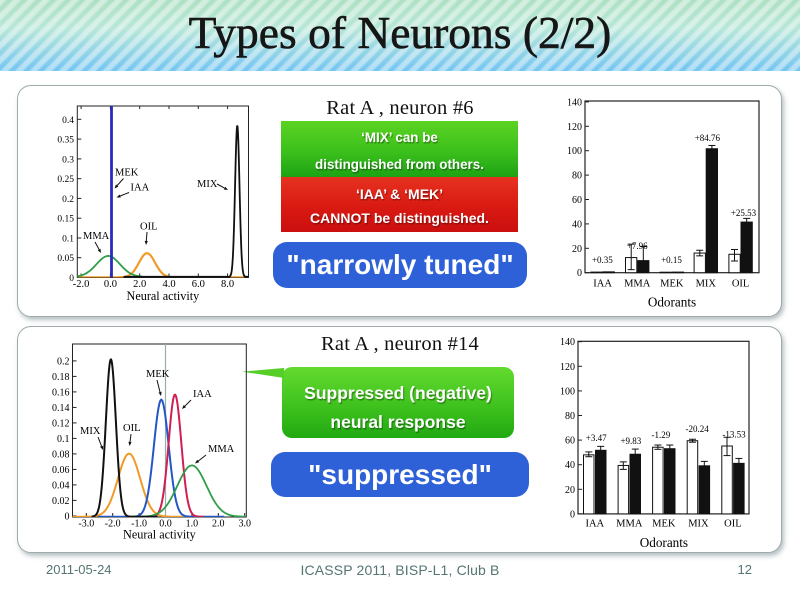 Image resolution: width=800 pixels, height=598 pixels. I want to click on svg-text: 0.04, so click(61, 485).